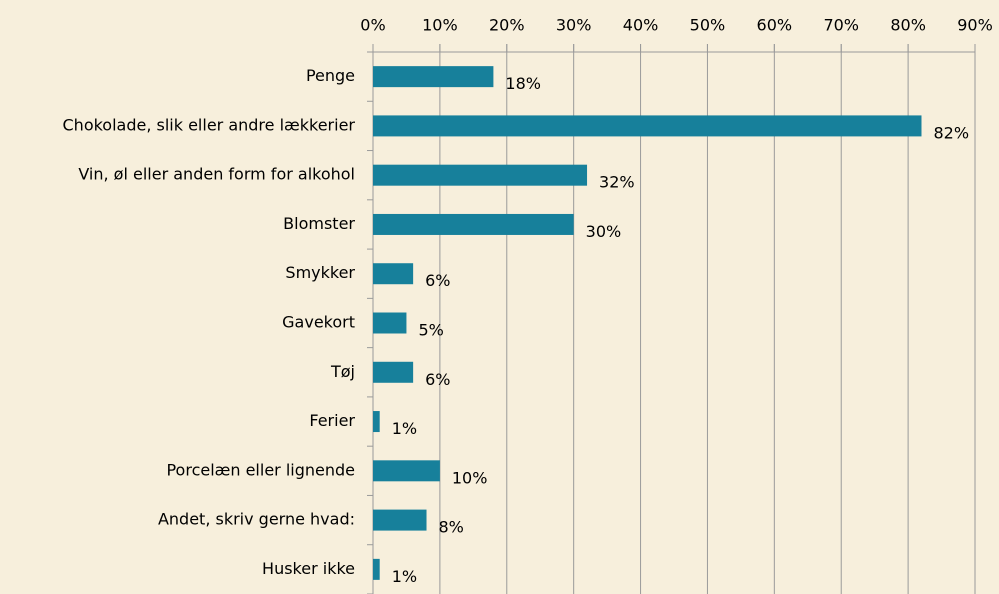 The image size is (999, 594). I want to click on y-tick-label: Tøj, so click(342, 371).